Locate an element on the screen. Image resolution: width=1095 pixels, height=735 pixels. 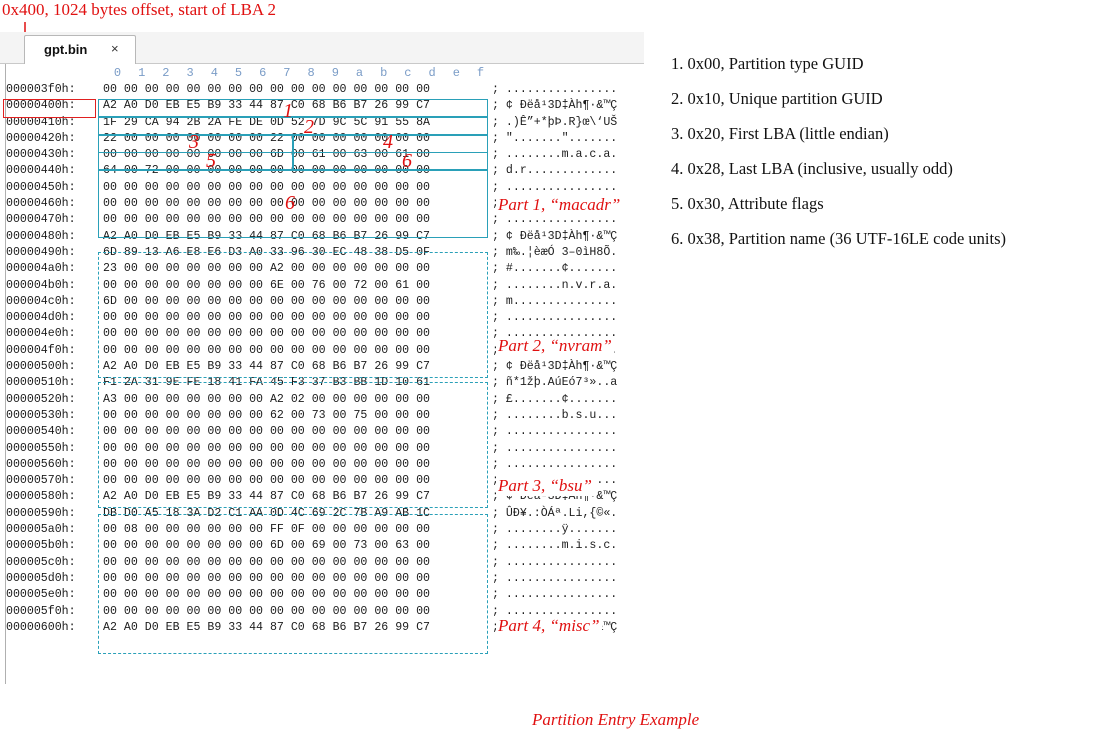
column-header-label: 9 is located at coordinates (335, 73).